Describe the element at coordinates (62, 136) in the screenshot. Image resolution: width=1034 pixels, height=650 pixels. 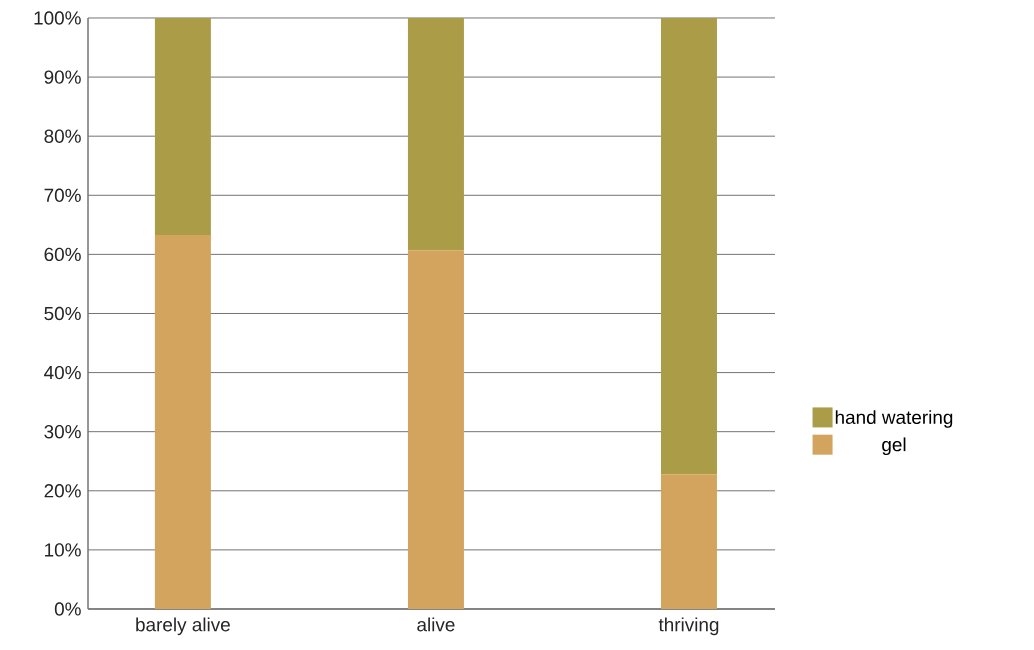
I see `y-tick-label: 80%` at that location.